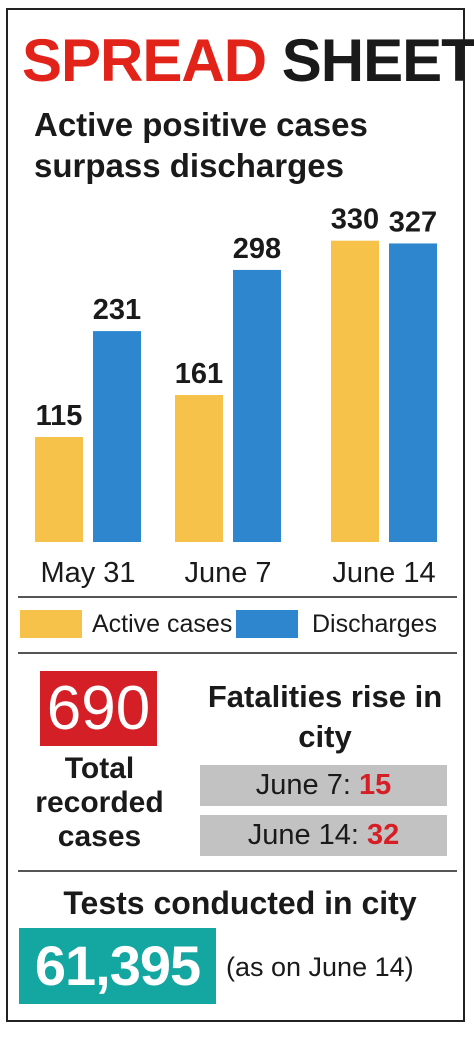 The height and width of the screenshot is (1037, 474). I want to click on legend-swatch-active, so click(51, 624).